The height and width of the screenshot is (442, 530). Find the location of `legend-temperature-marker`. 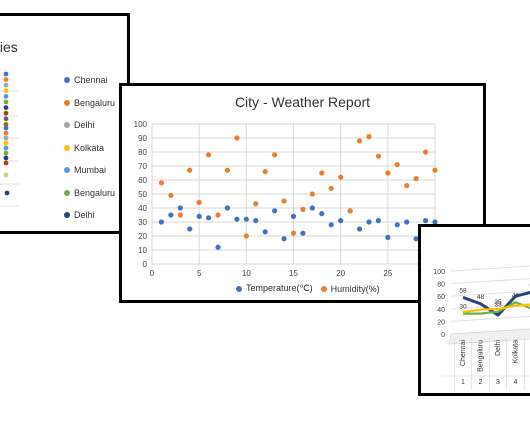

legend-temperature-marker is located at coordinates (239, 288).